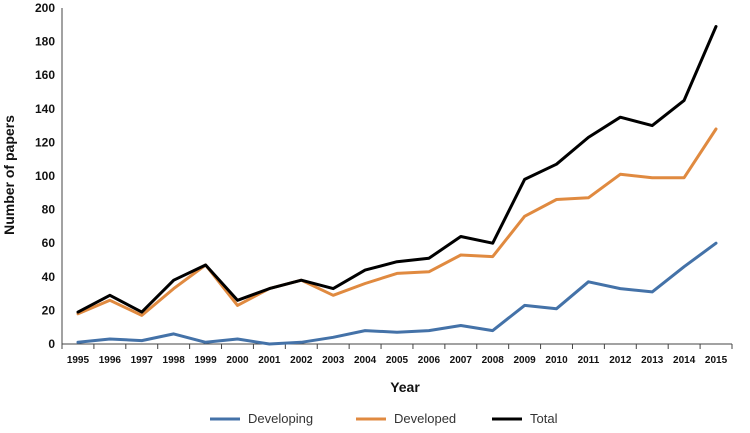  What do you see at coordinates (301, 360) in the screenshot?
I see `x-tick-label: 2002` at bounding box center [301, 360].